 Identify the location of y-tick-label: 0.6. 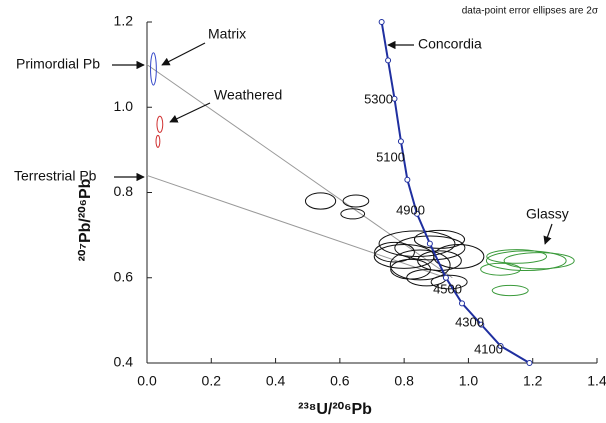
(124, 276).